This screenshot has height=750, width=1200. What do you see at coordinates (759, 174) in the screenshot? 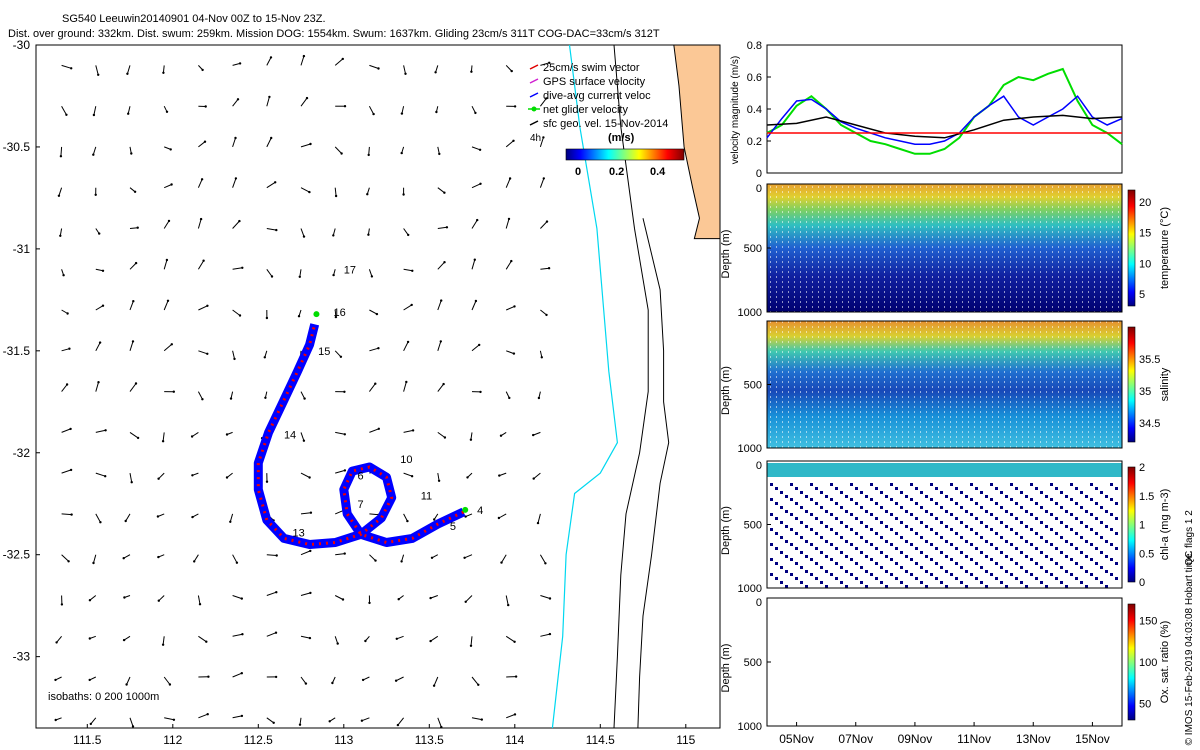
I see `velocity-y-tick-label: 0` at bounding box center [759, 174].